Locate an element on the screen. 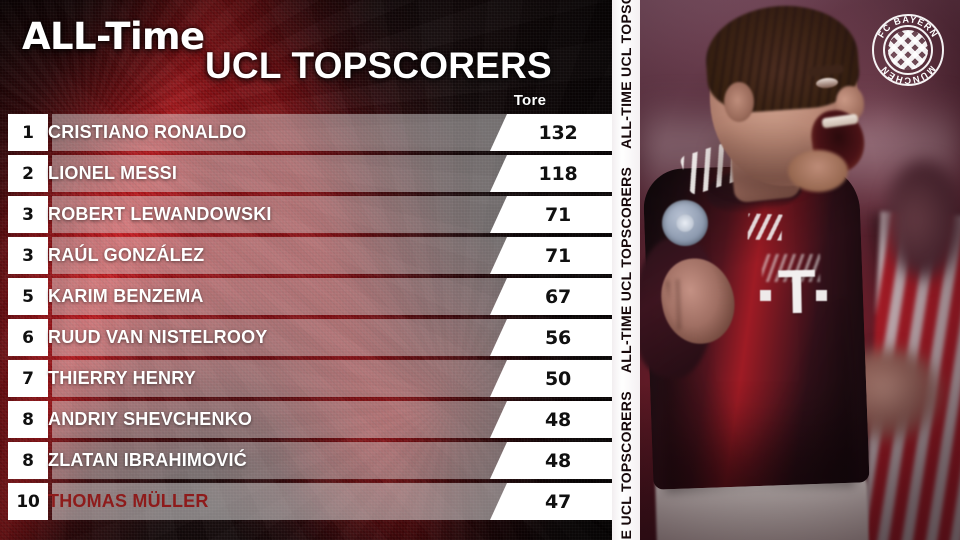 The image size is (960, 540). player-name: ANDRIY SHEVCHENKO is located at coordinates (150, 419).